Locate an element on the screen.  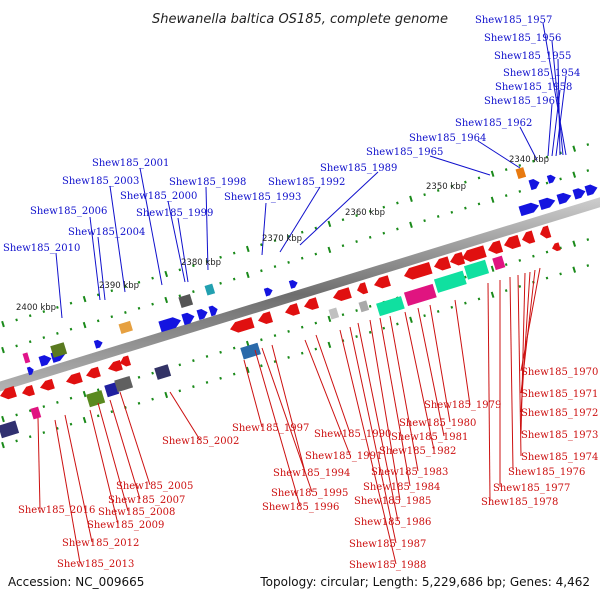
gene-label: Shew185_1961 is located at coordinates (522, 101).